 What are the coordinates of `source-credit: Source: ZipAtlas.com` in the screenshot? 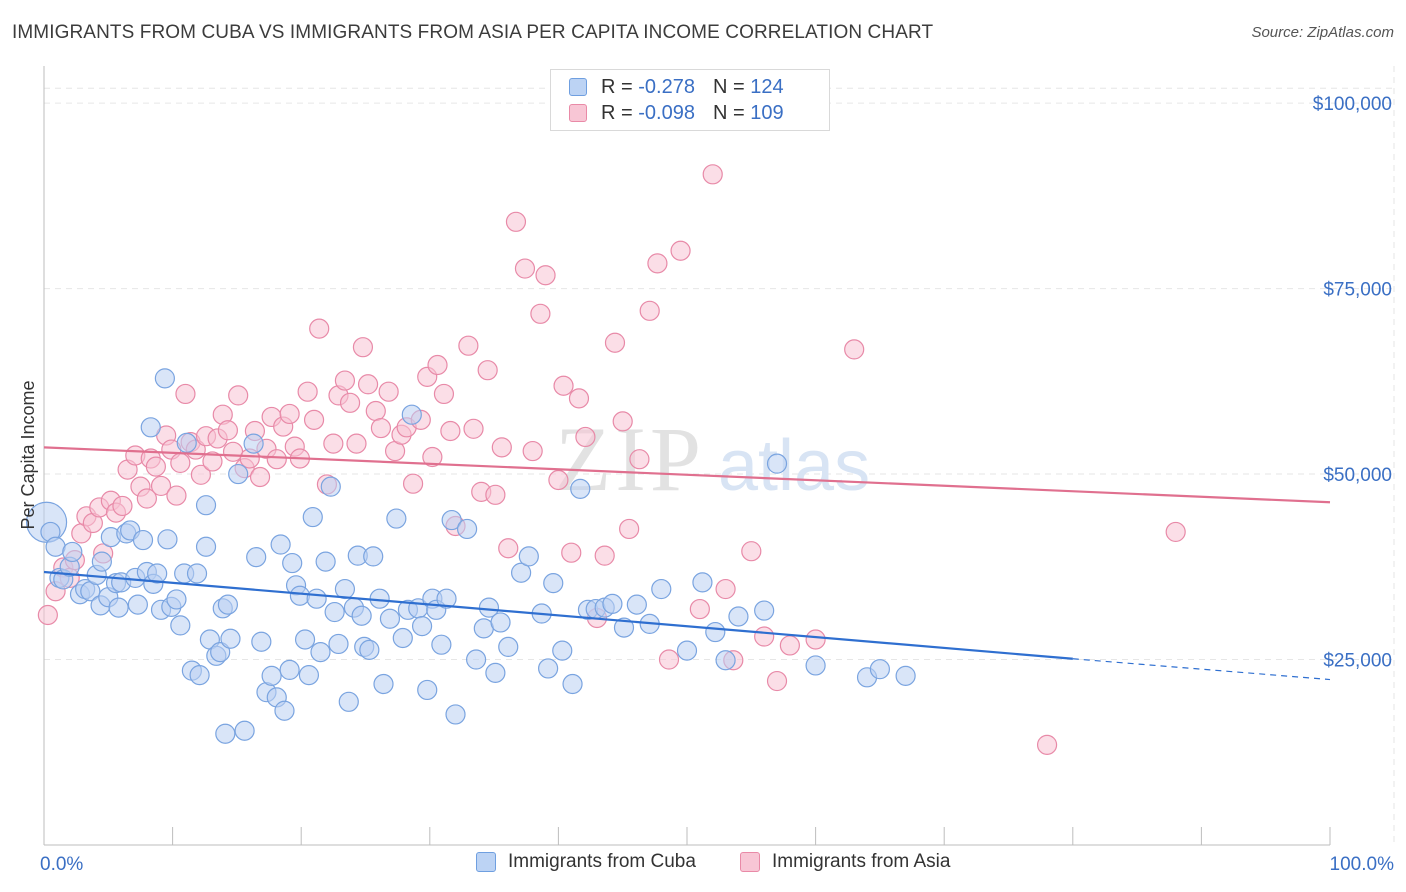 It's located at (1322, 32).